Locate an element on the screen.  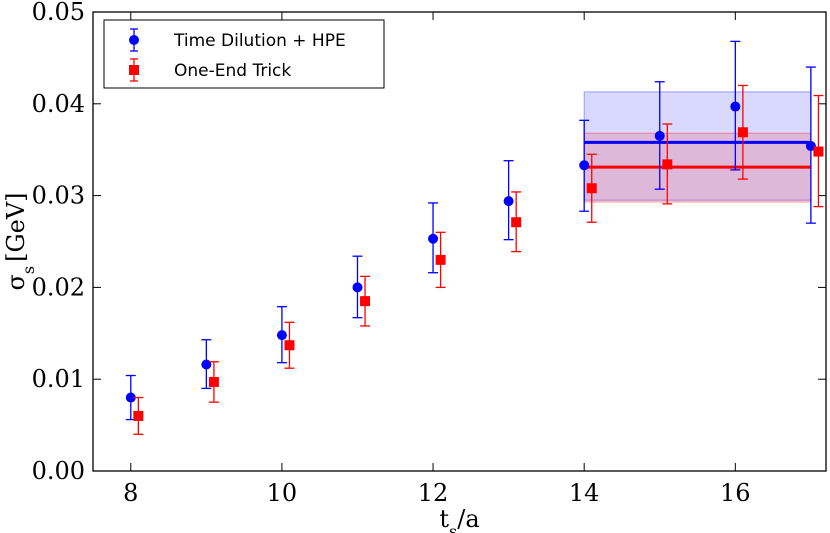
x-tick-label: 8 is located at coordinates (130, 493).